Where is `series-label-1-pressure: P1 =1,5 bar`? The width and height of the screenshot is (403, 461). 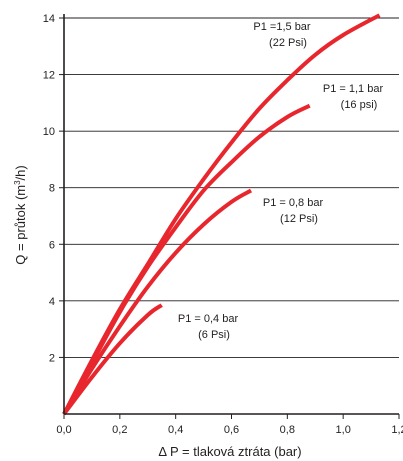
series-label-1-pressure: P1 =1,5 bar is located at coordinates (282, 27).